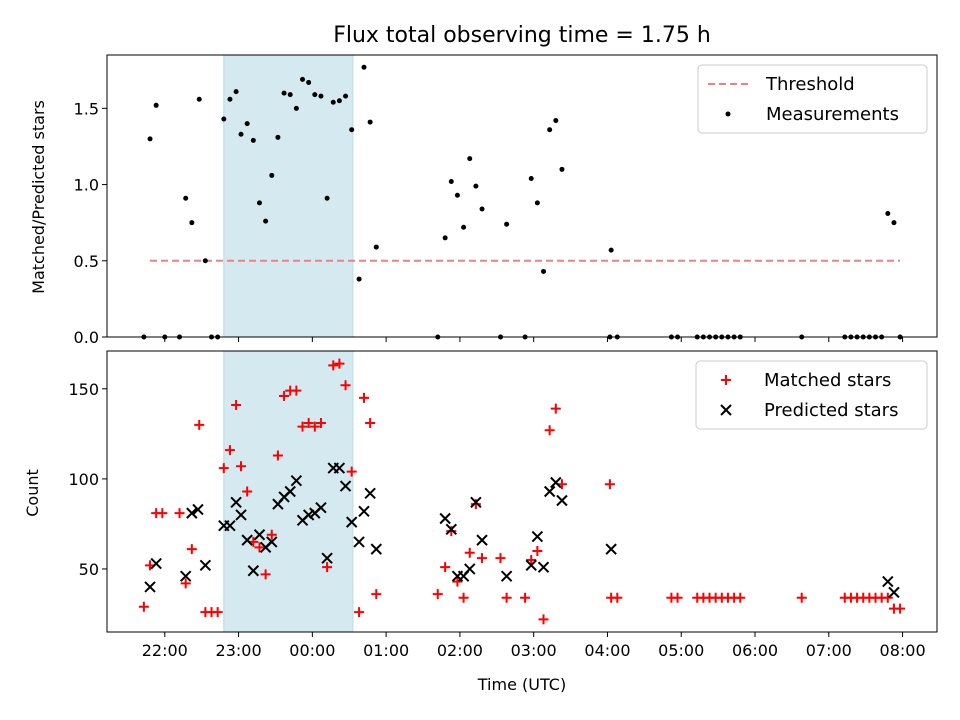 The width and height of the screenshot is (960, 720). I want to click on top-y-tick-label: 0.0, so click(86, 337).